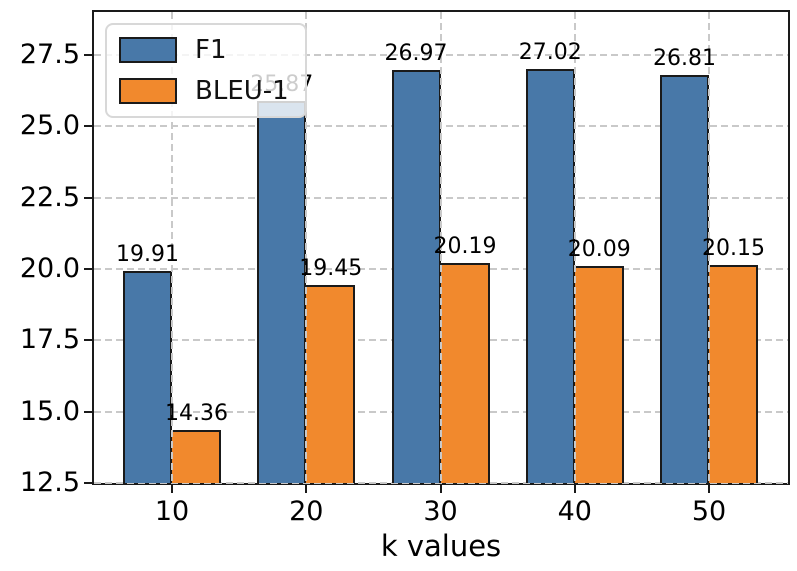 The height and width of the screenshot is (571, 797). Describe the element at coordinates (441, 546) in the screenshot. I see `x-axis-label: k values` at that location.